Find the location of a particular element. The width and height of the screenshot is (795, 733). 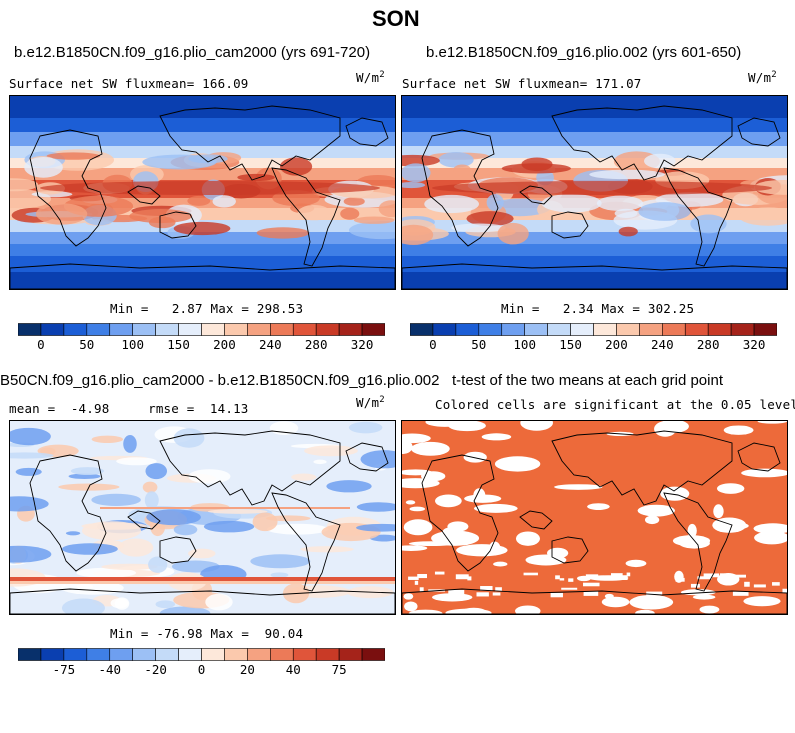

panel1-minmax: Min = 2.87 Max = 298.53 is located at coordinates (207, 308).